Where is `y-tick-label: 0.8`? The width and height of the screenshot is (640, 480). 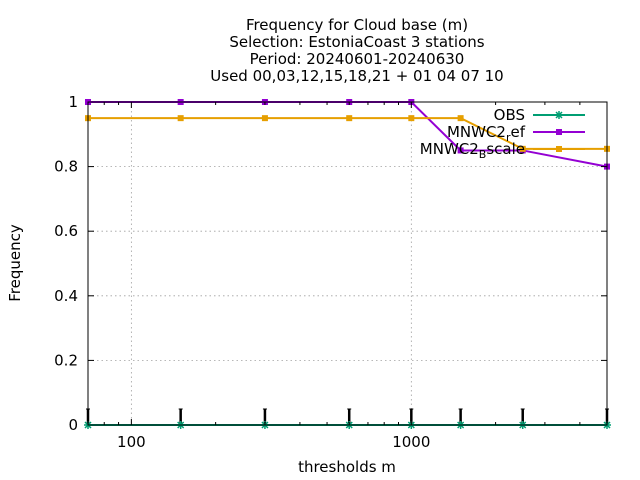 y-tick-label: 0.8 is located at coordinates (66, 167).